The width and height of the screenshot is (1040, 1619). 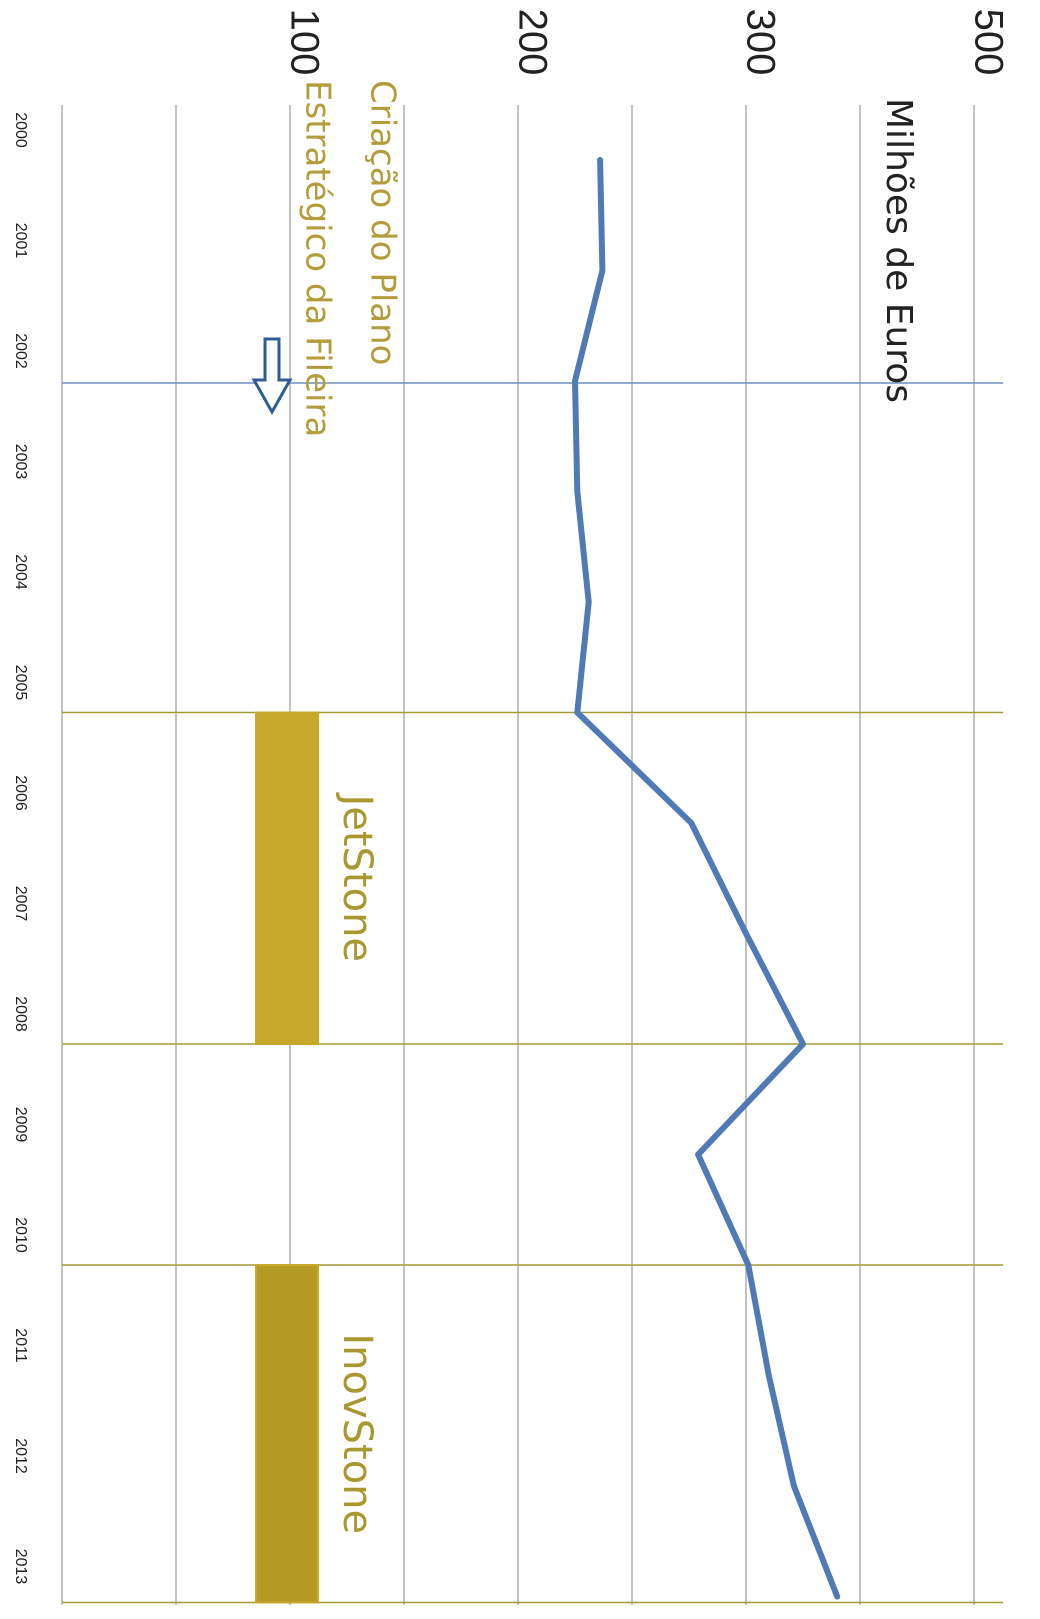 I want to click on x-tick-label: 2002, so click(x=20, y=351).